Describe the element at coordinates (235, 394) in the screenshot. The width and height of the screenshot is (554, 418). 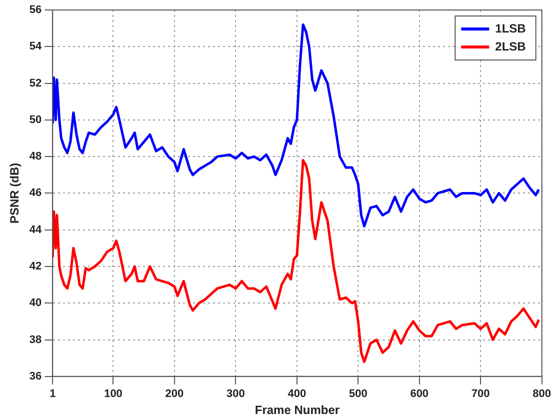
I see `x-tick-label: 300` at that location.